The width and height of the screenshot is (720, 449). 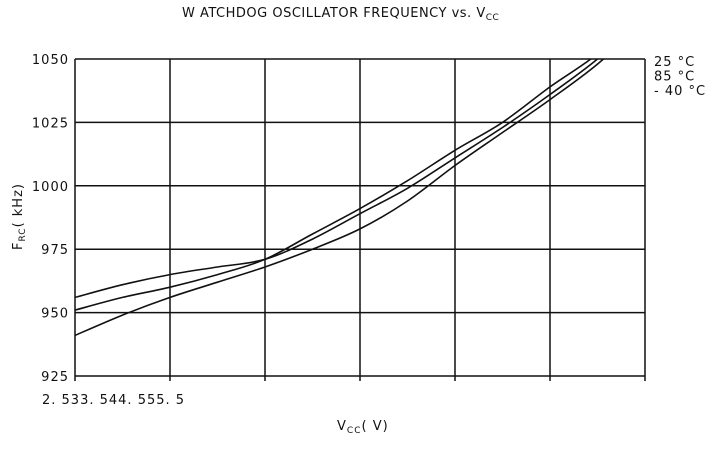 What do you see at coordinates (334, 13) in the screenshot?
I see `chart-title-main: W ATCHDOG OSCILLATOR FREQUENCY vs. V` at bounding box center [334, 13].